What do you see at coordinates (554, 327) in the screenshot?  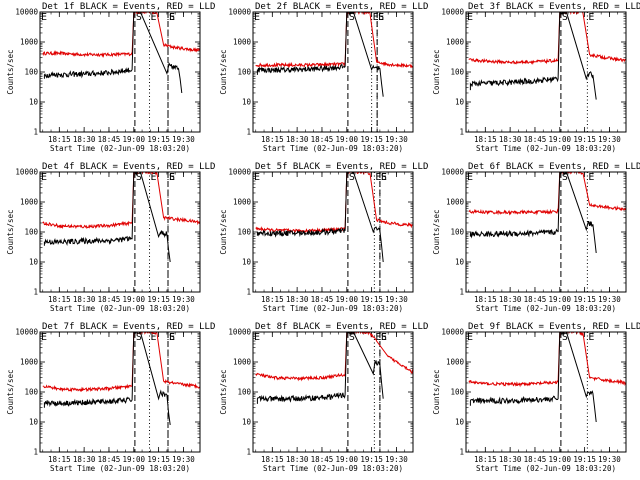 I see `chart-title: Det 9f BLACK = Events, RED = LLD` at bounding box center [554, 327].